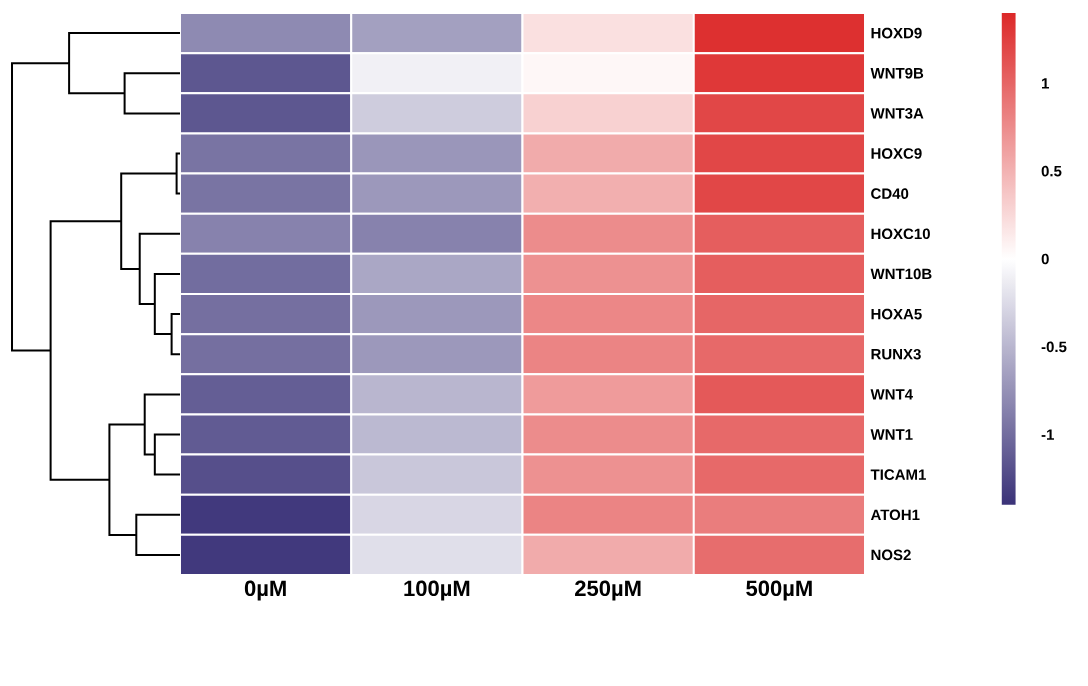  What do you see at coordinates (779, 590) in the screenshot?
I see `x-tick-label: 500µM` at bounding box center [779, 590].